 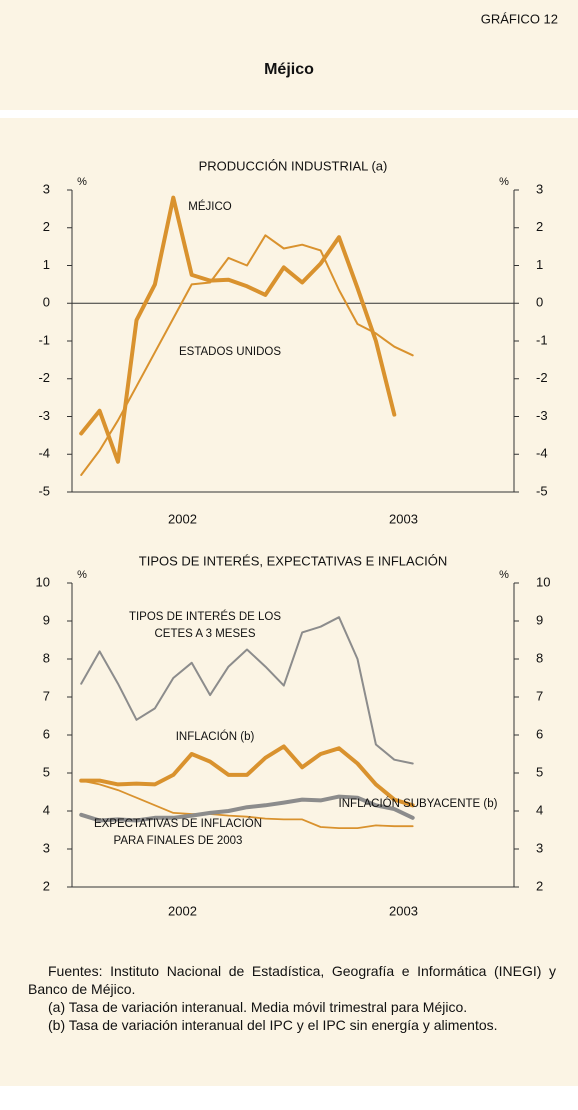 What do you see at coordinates (539, 771) in the screenshot?
I see `y2-tick-label: 5` at bounding box center [539, 771].